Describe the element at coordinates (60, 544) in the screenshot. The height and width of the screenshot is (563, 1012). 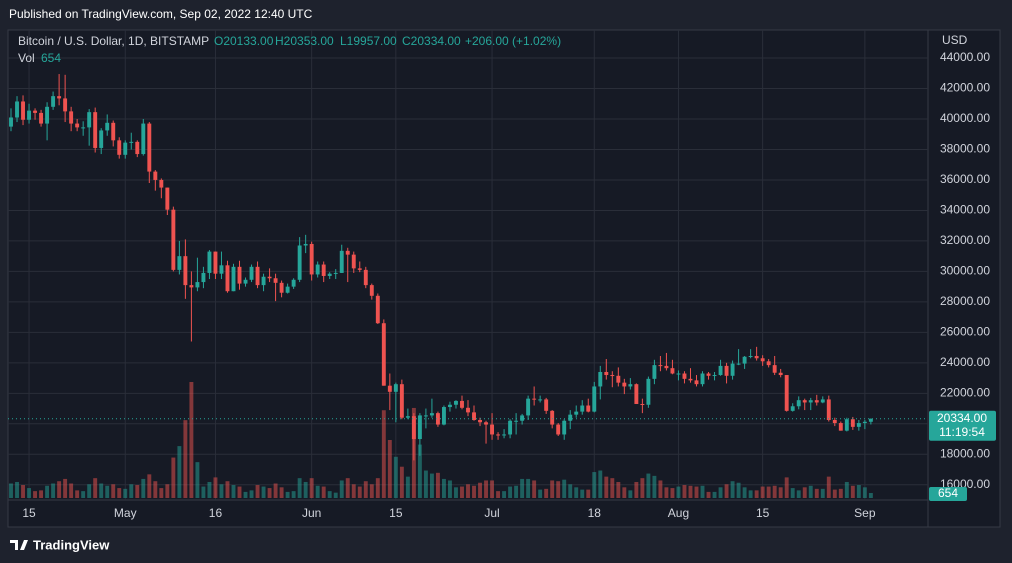
I see `brand-logo: TradingView` at that location.